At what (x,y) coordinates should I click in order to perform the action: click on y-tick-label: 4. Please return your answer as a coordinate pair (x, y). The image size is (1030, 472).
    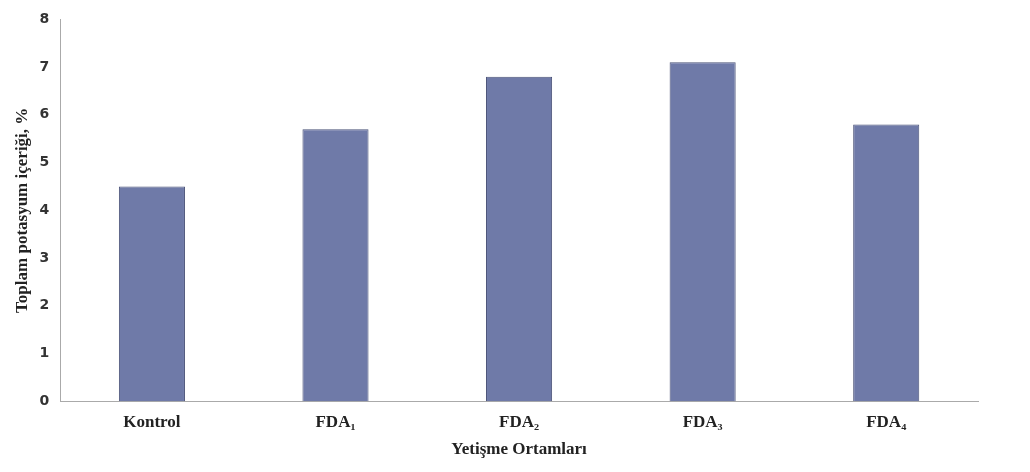
    Looking at the image, I should click on (44, 208).